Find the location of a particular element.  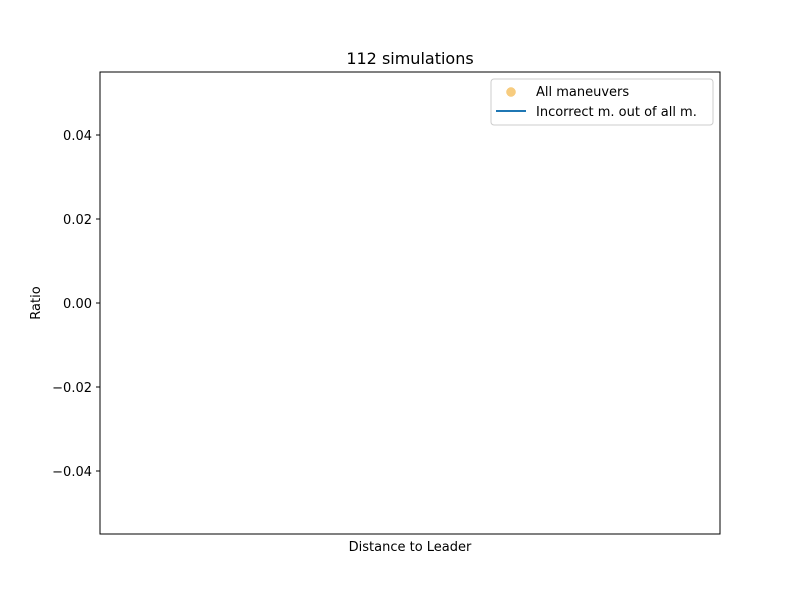

legend-marker-all-maneuvers is located at coordinates (511, 92).